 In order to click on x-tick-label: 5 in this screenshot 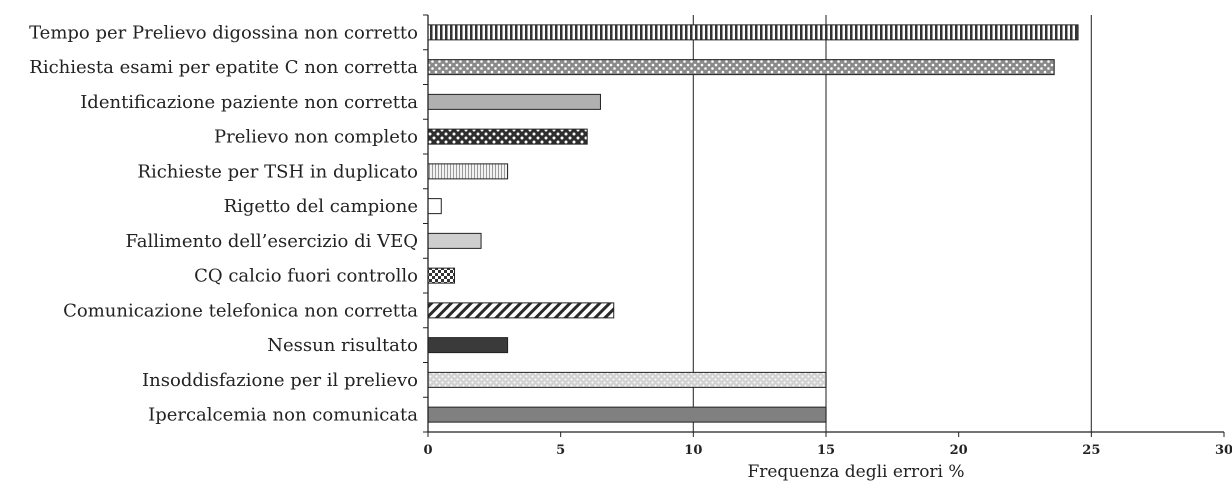, I will do `click(560, 450)`.